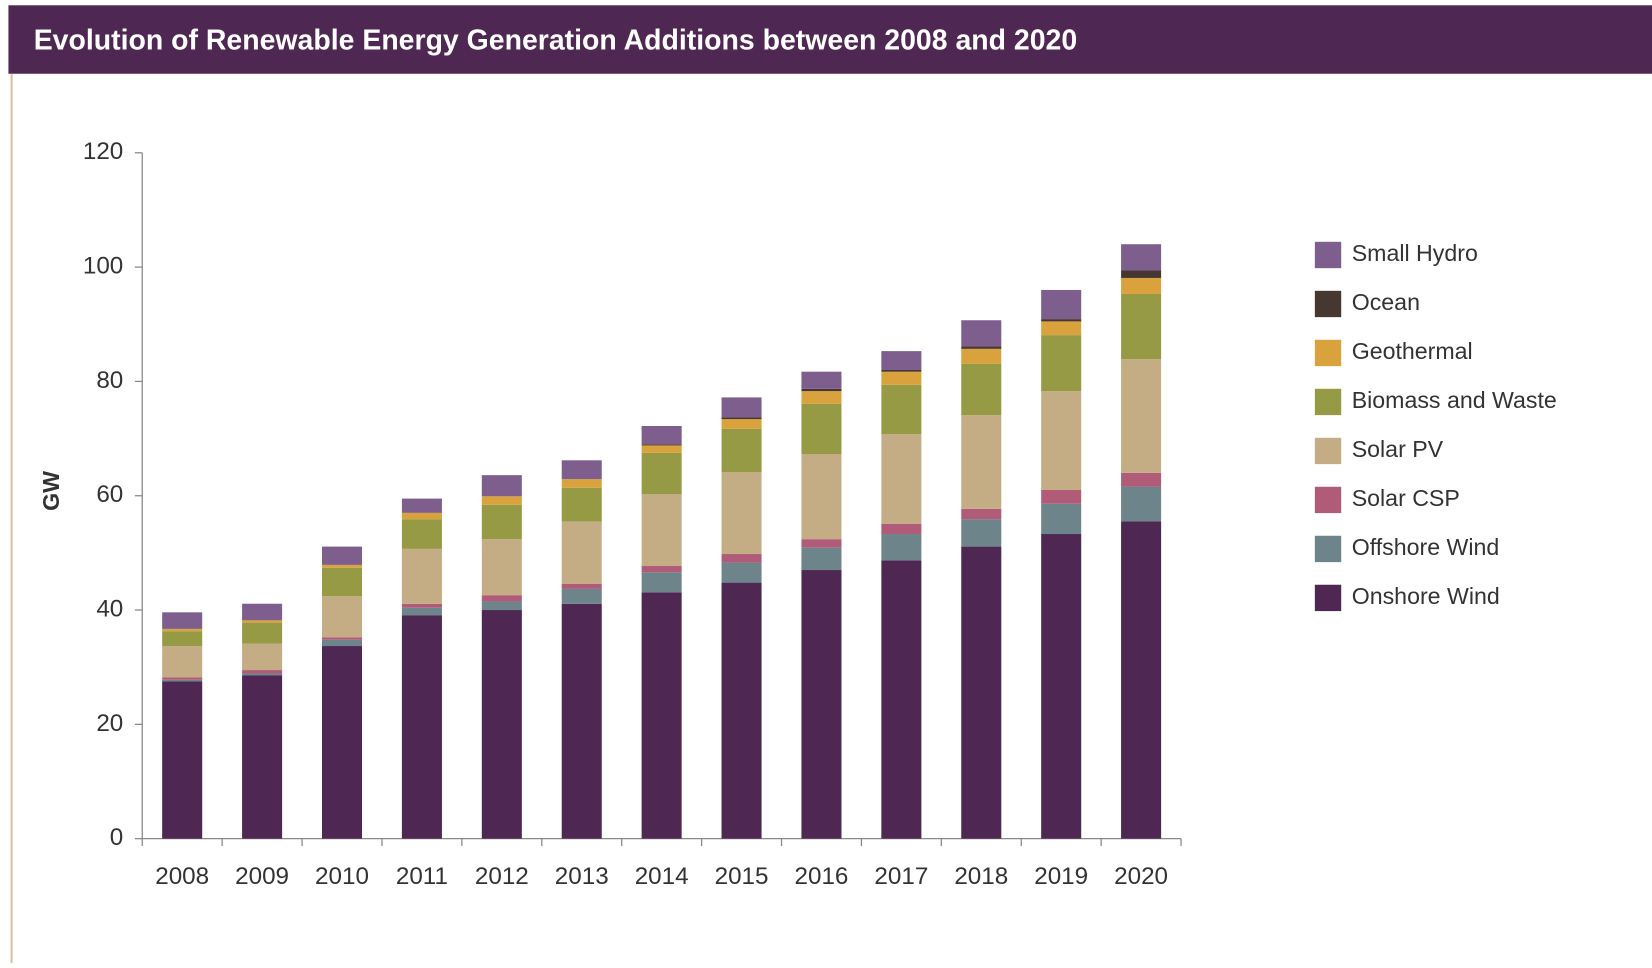  Describe the element at coordinates (1426, 596) in the screenshot. I see `legend-label: Onshore Wind` at that location.